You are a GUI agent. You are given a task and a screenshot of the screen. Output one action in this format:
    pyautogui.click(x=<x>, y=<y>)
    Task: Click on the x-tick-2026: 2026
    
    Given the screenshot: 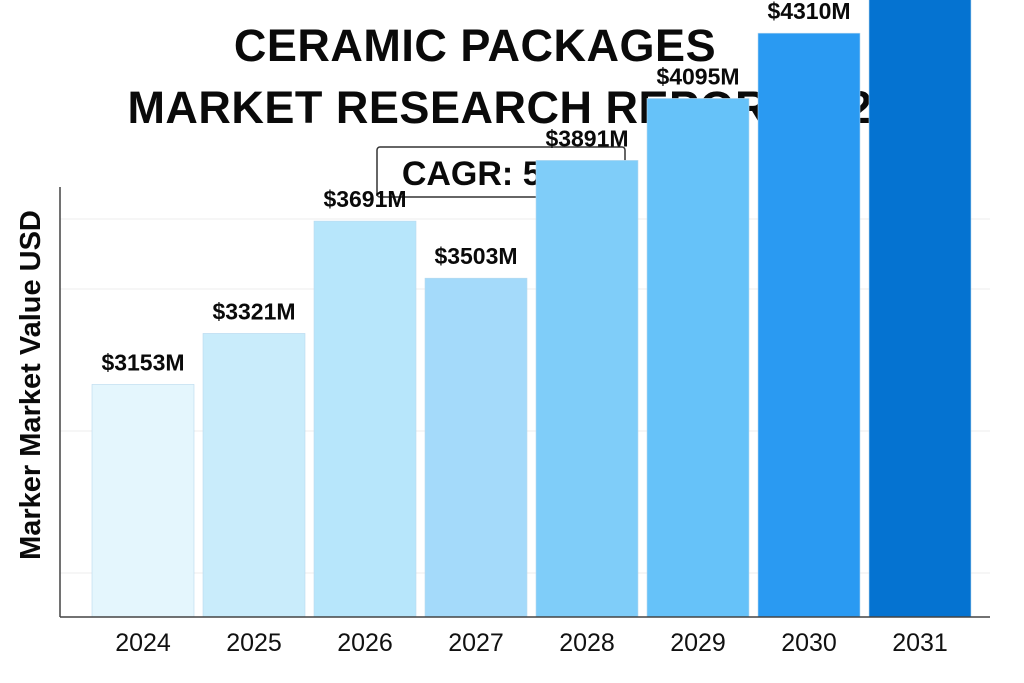 What is the action you would take?
    pyautogui.click(x=365, y=643)
    